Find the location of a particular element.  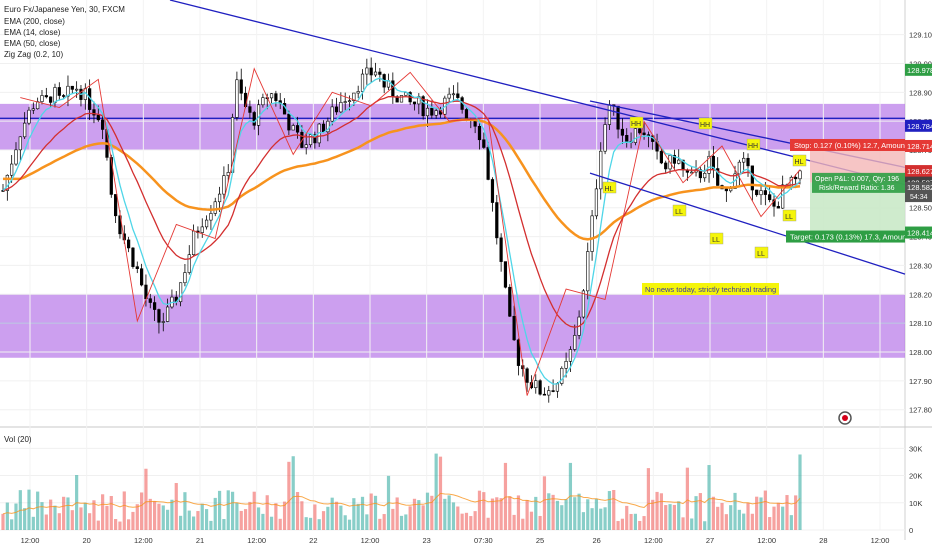

current-price-tag-box is located at coordinates (918, 69).